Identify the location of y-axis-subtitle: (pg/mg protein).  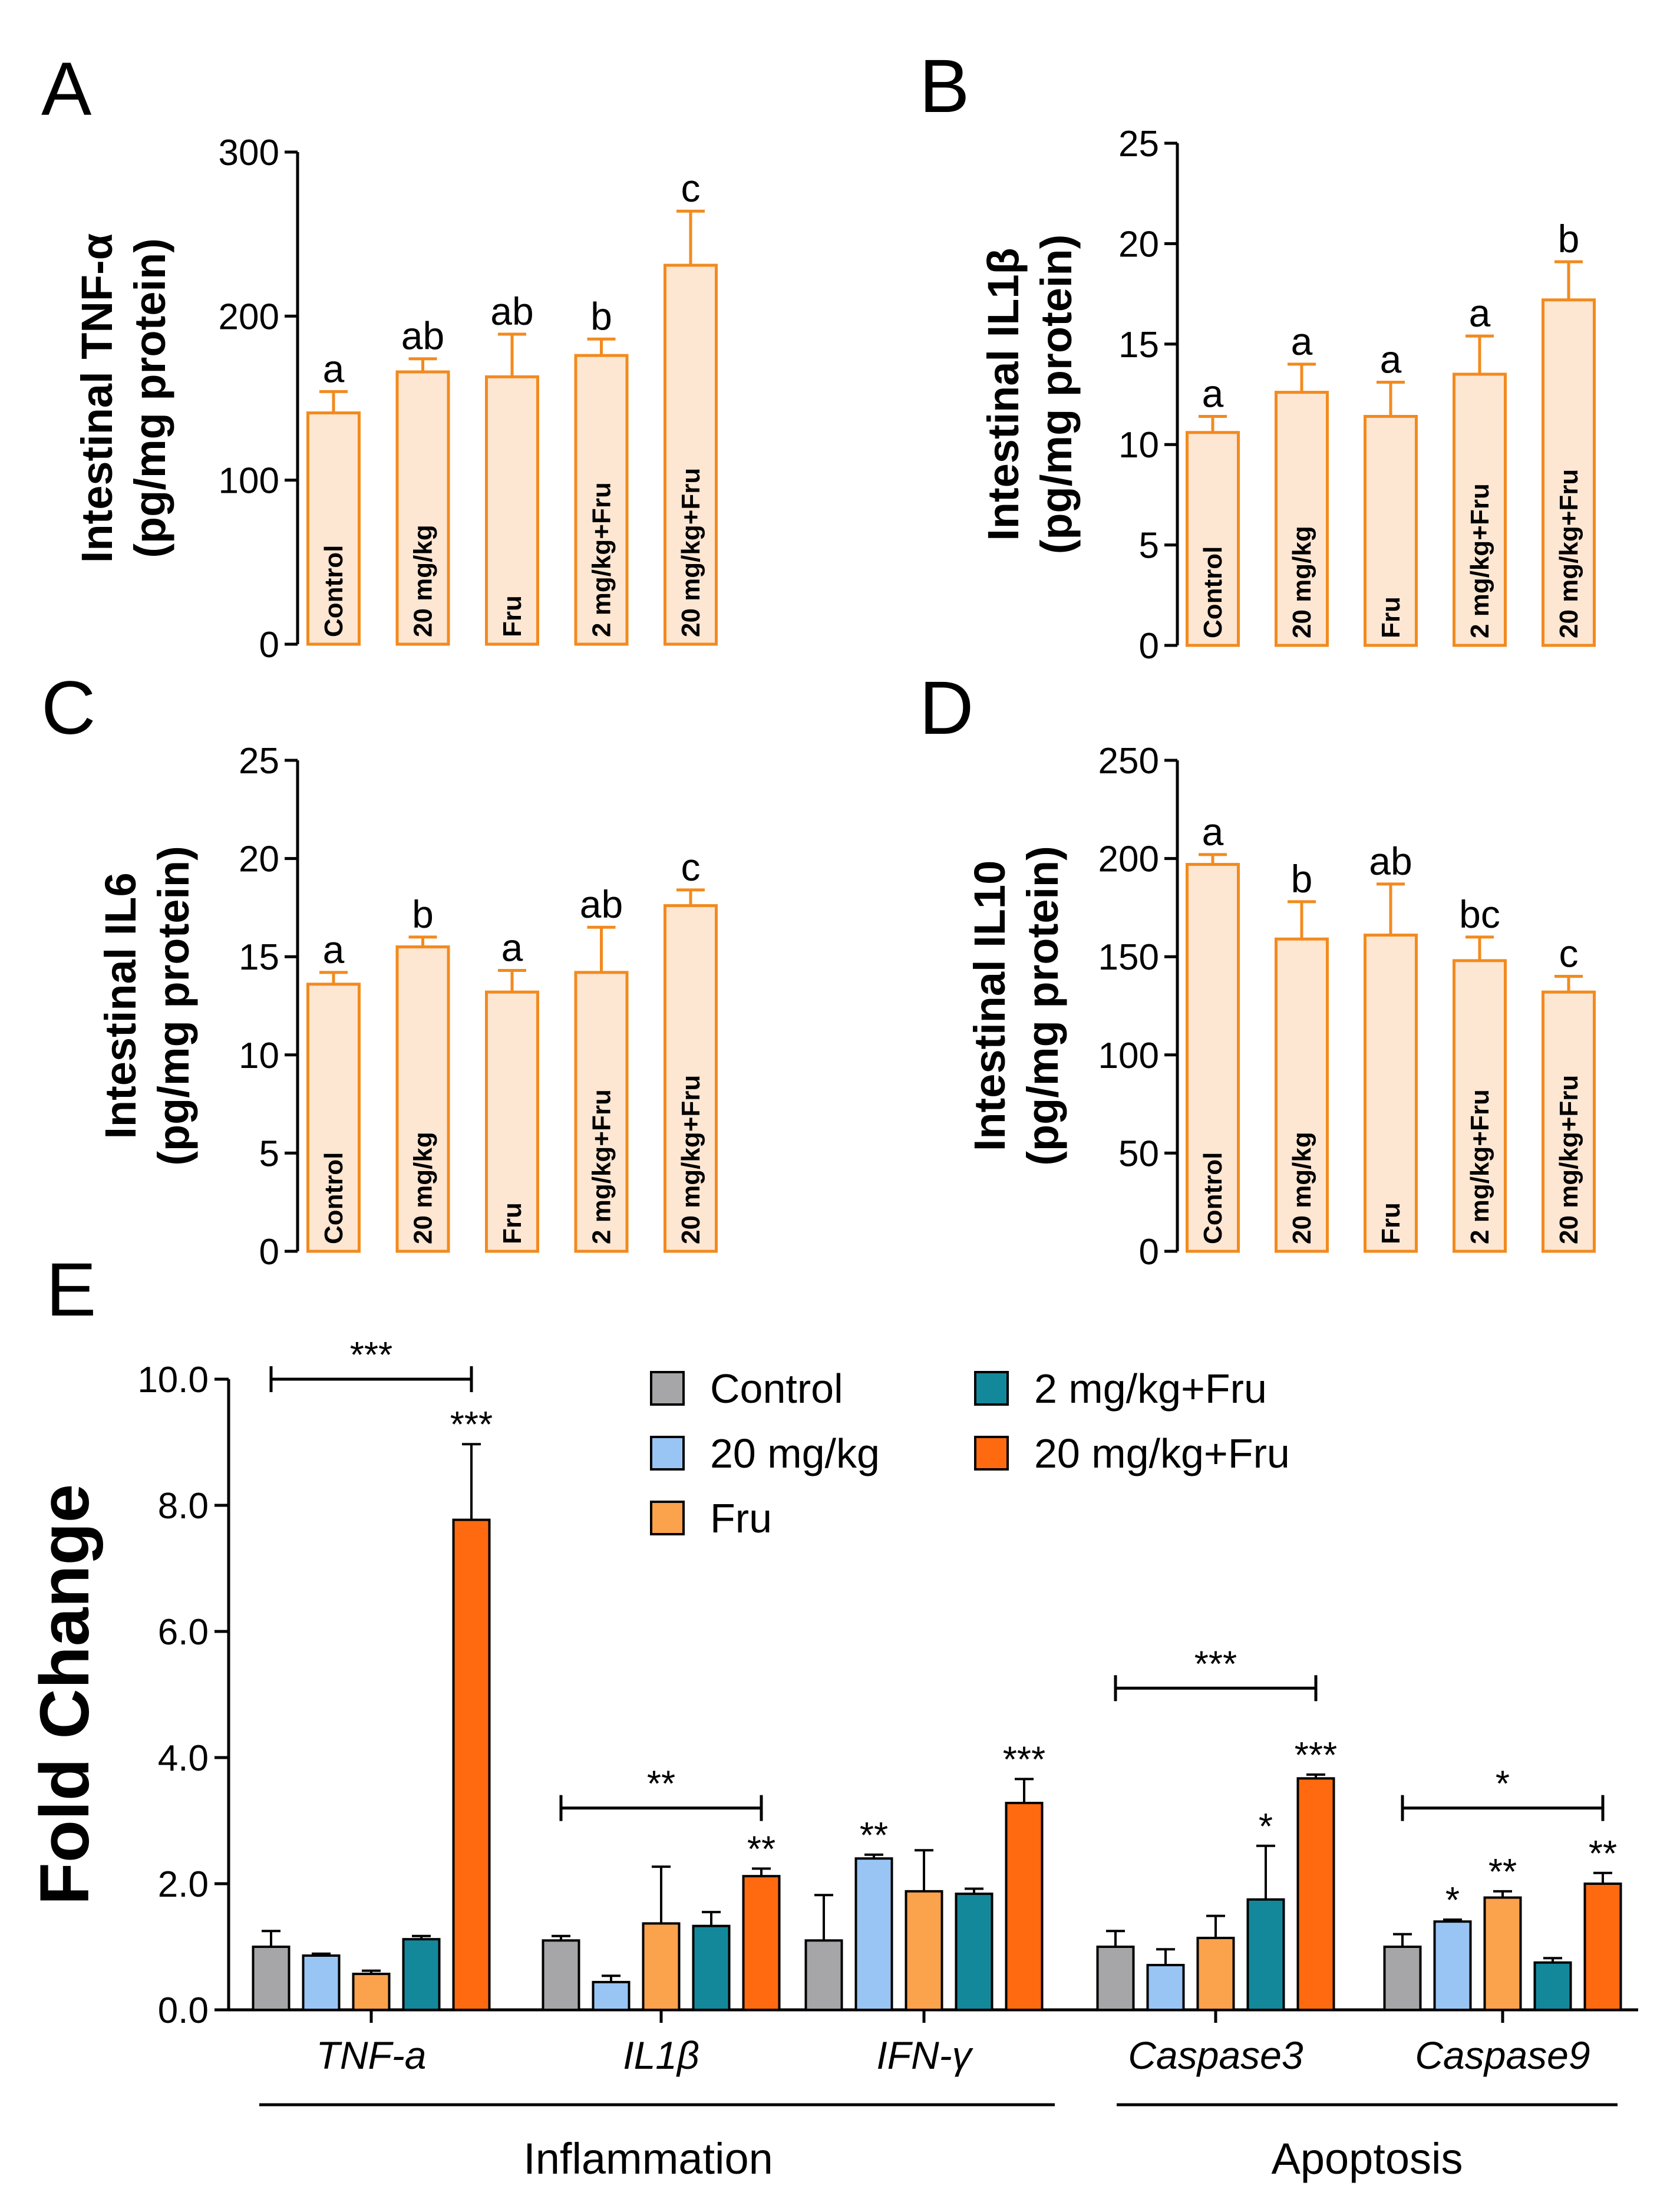
(1042, 1006).